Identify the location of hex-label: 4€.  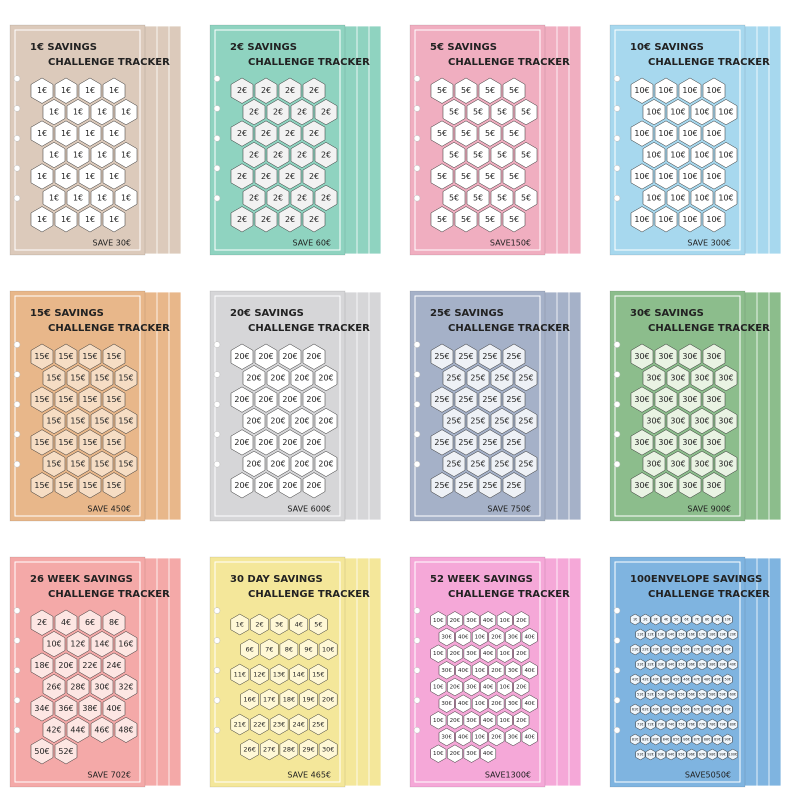
(299, 625).